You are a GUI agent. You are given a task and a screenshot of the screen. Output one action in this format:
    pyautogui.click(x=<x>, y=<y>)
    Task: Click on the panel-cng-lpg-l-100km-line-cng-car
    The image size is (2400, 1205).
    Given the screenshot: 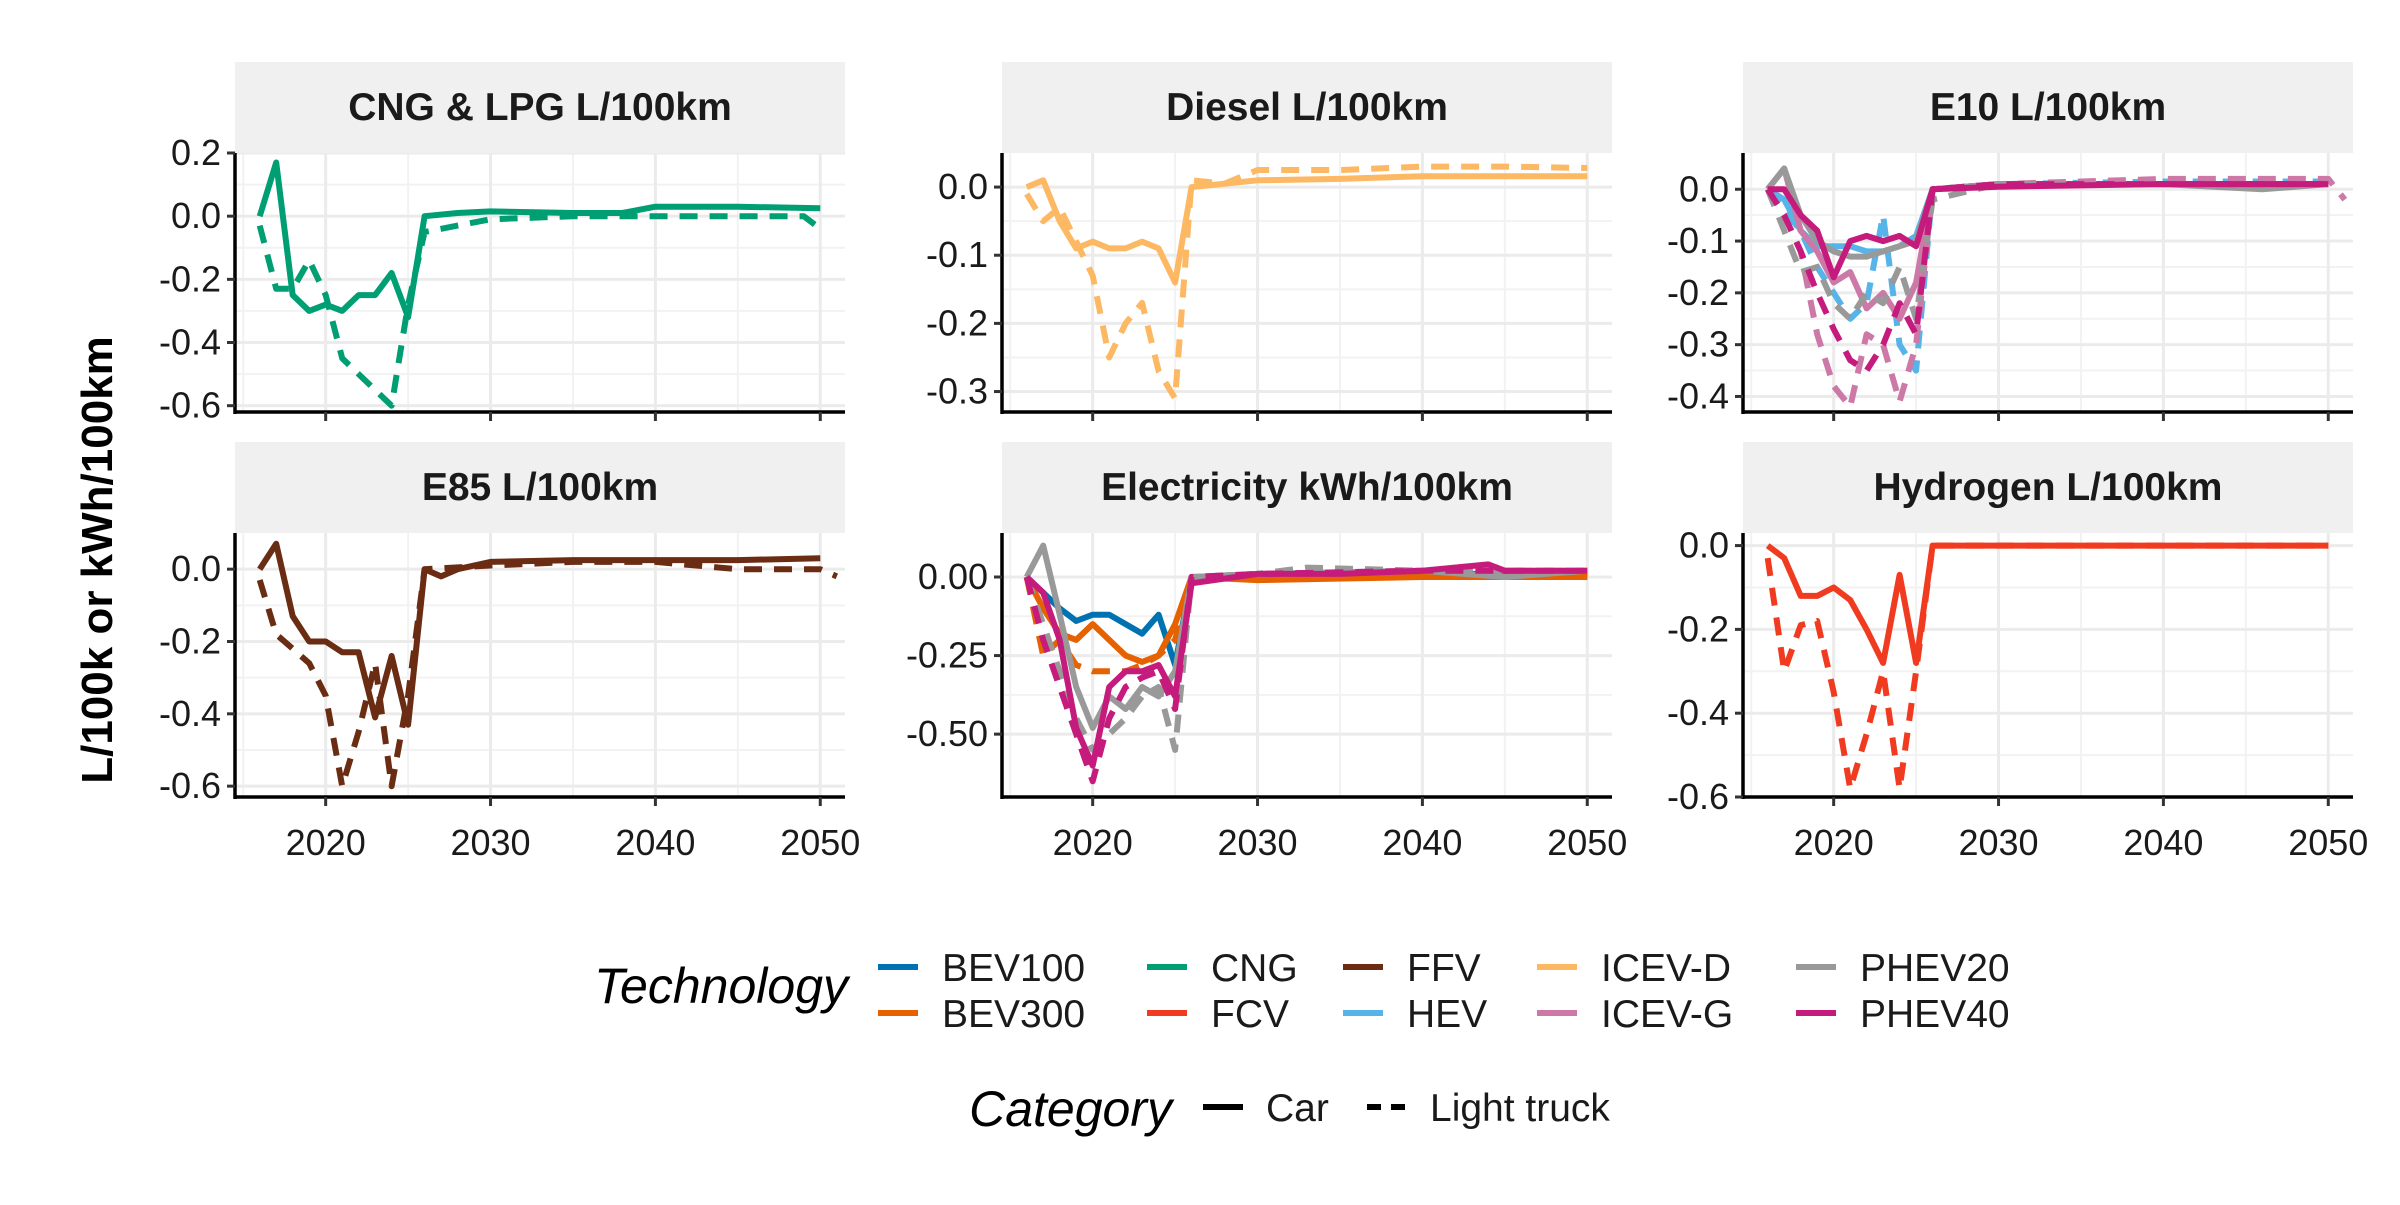 What is the action you would take?
    pyautogui.click(x=538, y=240)
    